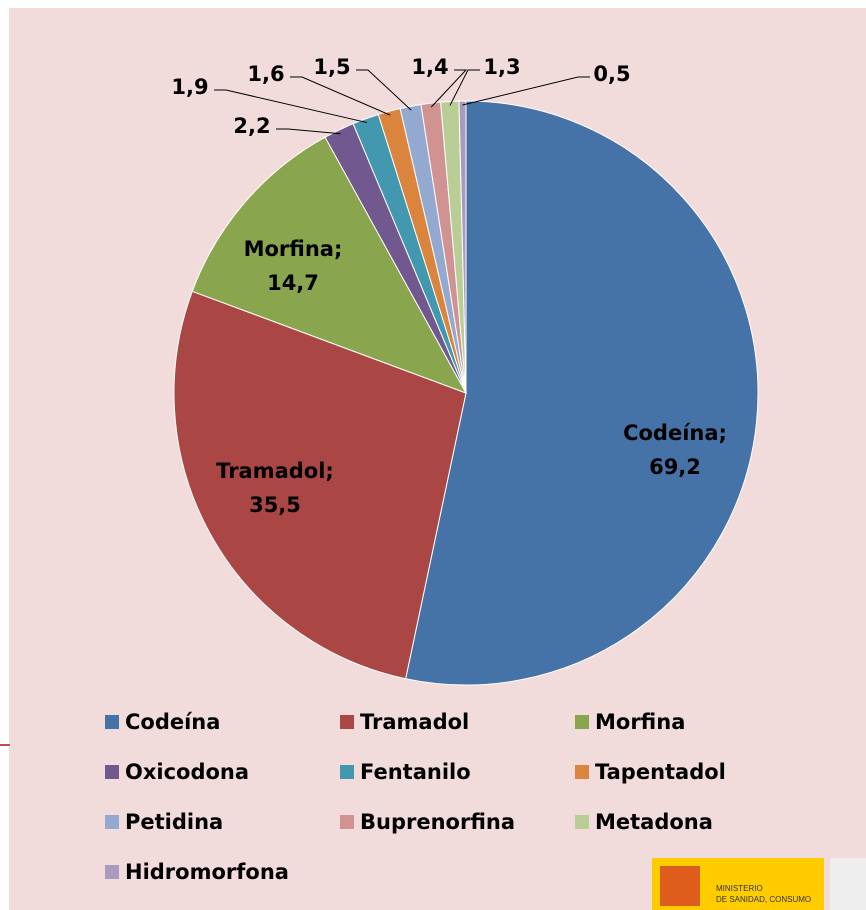 The width and height of the screenshot is (866, 910). Describe the element at coordinates (251, 126) in the screenshot. I see `data-label: 2,2` at that location.